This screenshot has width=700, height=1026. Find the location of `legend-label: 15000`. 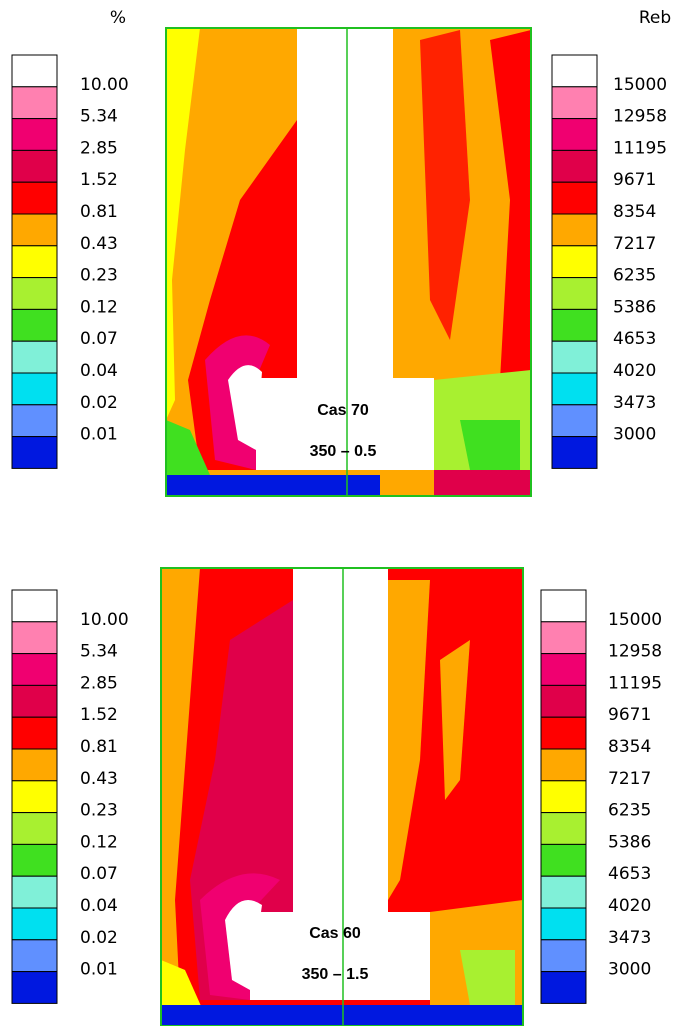

legend-label: 15000 is located at coordinates (635, 620).